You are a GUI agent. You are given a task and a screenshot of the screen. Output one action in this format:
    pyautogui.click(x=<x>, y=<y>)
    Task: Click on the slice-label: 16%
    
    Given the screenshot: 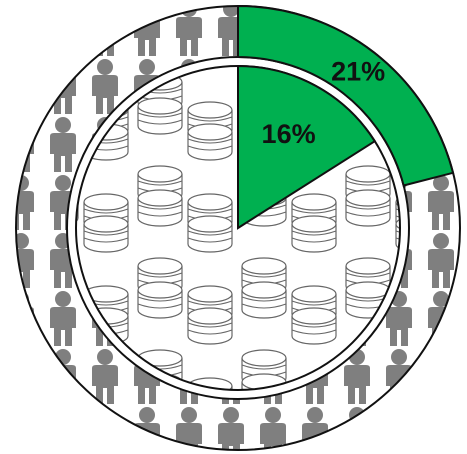 What is the action you would take?
    pyautogui.click(x=289, y=134)
    